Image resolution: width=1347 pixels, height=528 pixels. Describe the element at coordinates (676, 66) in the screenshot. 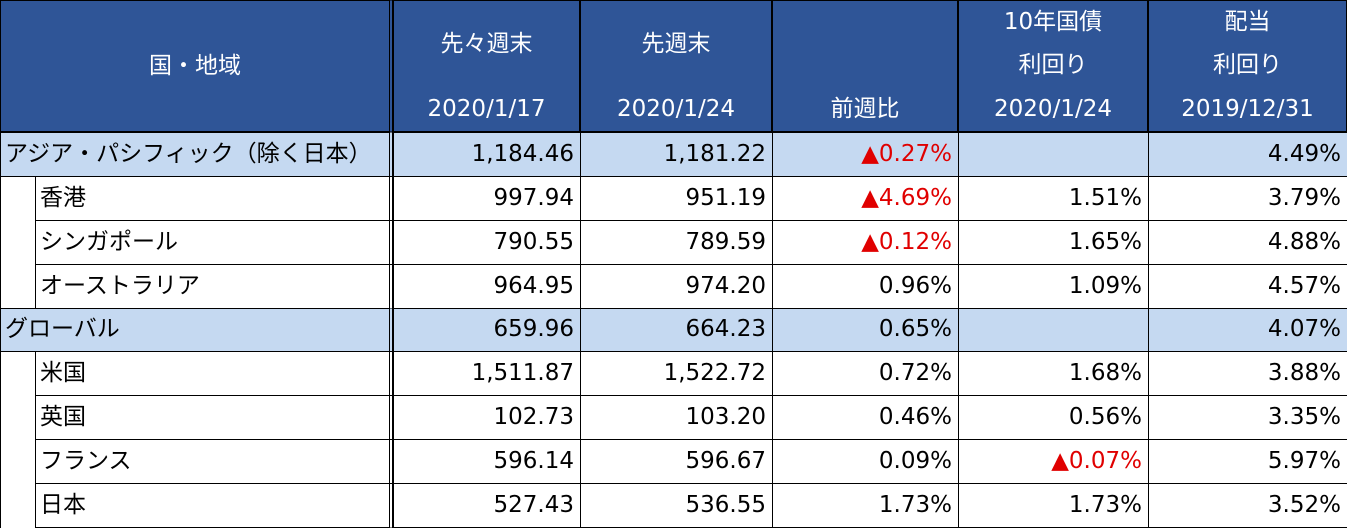

I see `header-cell: 先週末 2020/1/24` at that location.